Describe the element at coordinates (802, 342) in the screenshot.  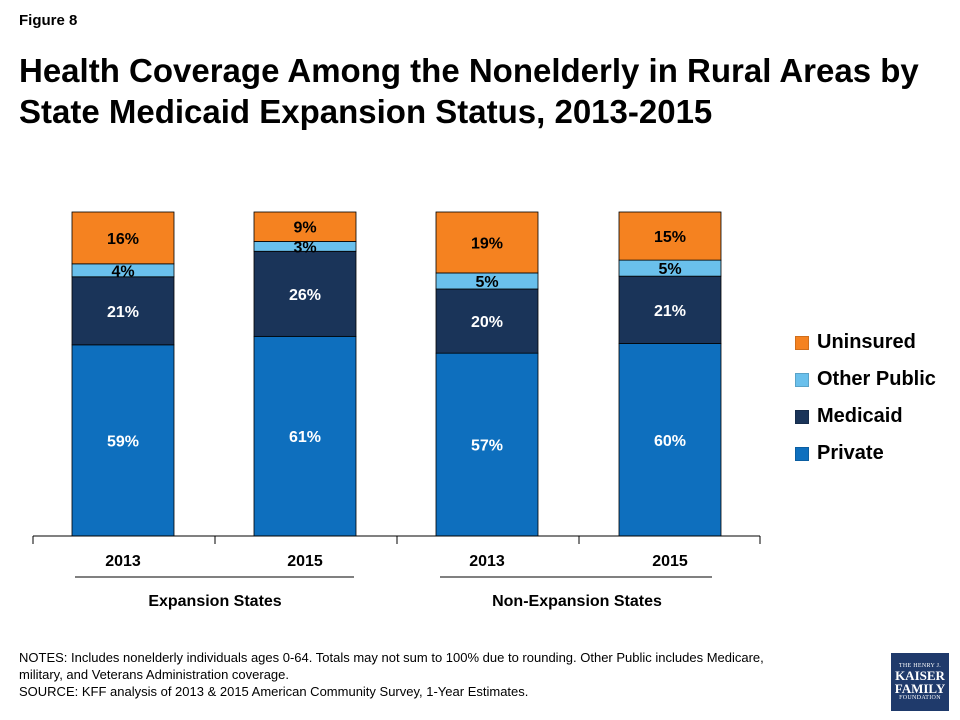
I see `legend-swatch-uninsured` at that location.